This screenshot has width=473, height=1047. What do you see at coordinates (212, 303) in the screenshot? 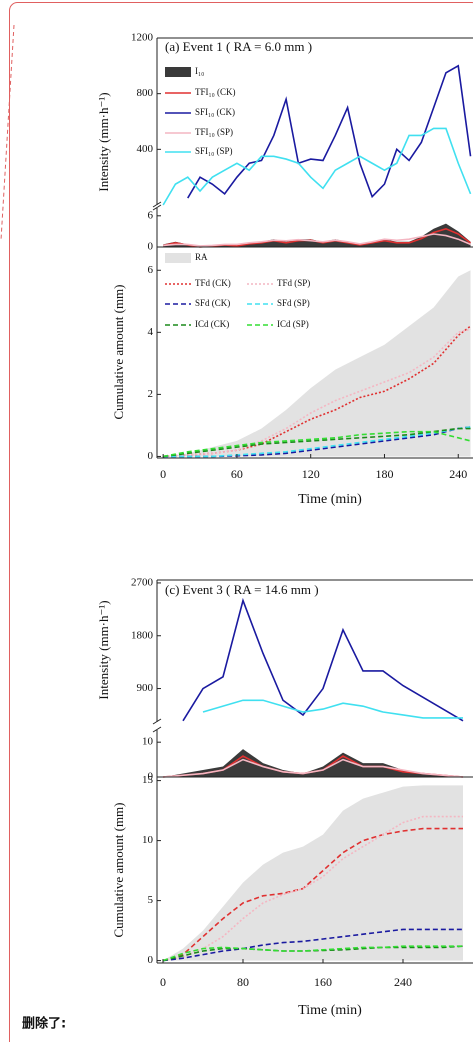
I see `legend-label: SFd (CK)` at bounding box center [212, 303].